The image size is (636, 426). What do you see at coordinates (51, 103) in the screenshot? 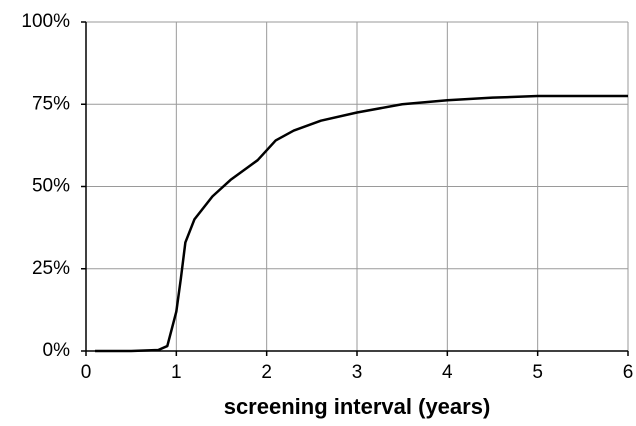
I see `y-tick-label: 75%` at bounding box center [51, 103].